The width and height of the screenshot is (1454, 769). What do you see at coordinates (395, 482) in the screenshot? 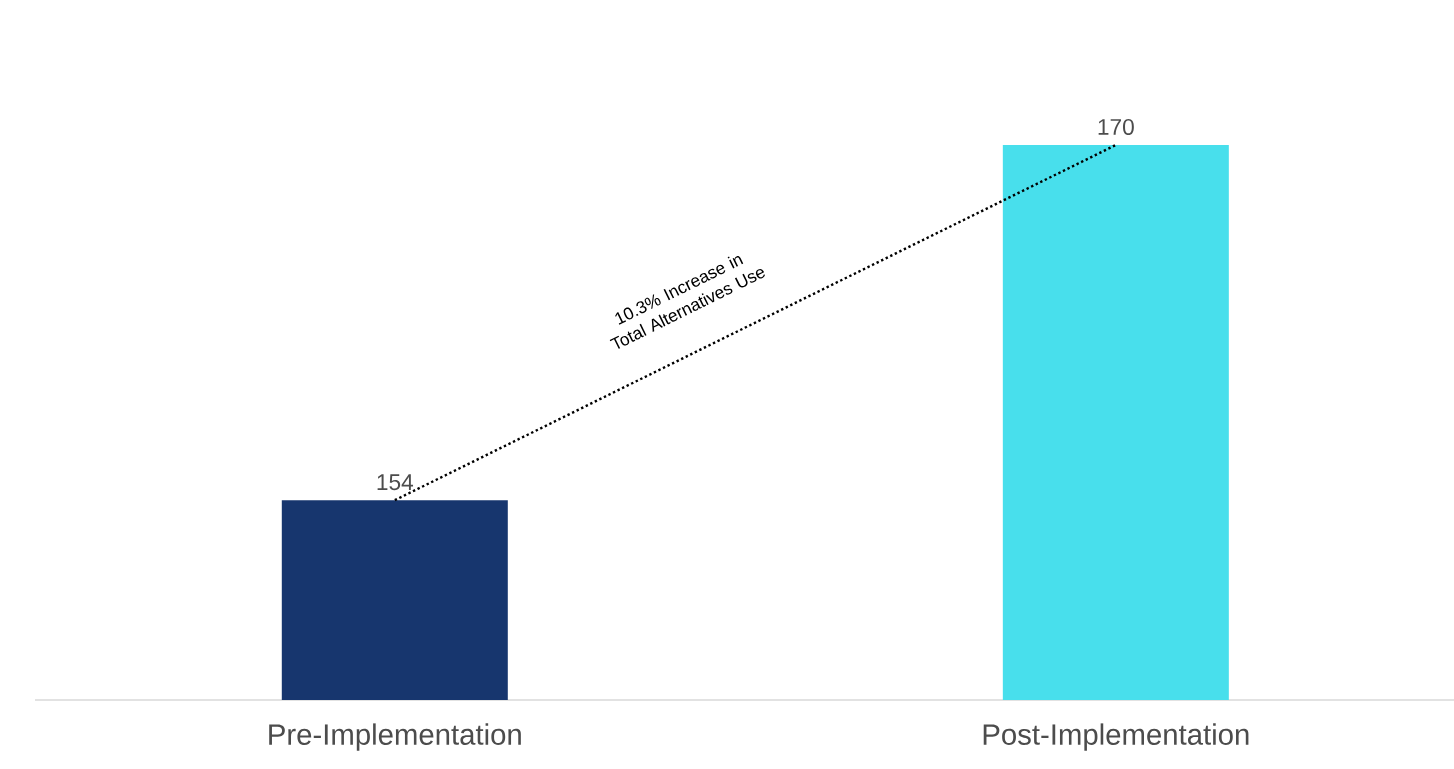
I see `data-label: 154` at bounding box center [395, 482].